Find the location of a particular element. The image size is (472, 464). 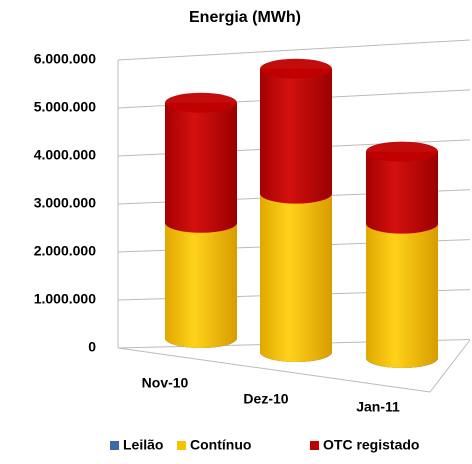

y-tick-label: 2.000.000 is located at coordinates (65, 251).